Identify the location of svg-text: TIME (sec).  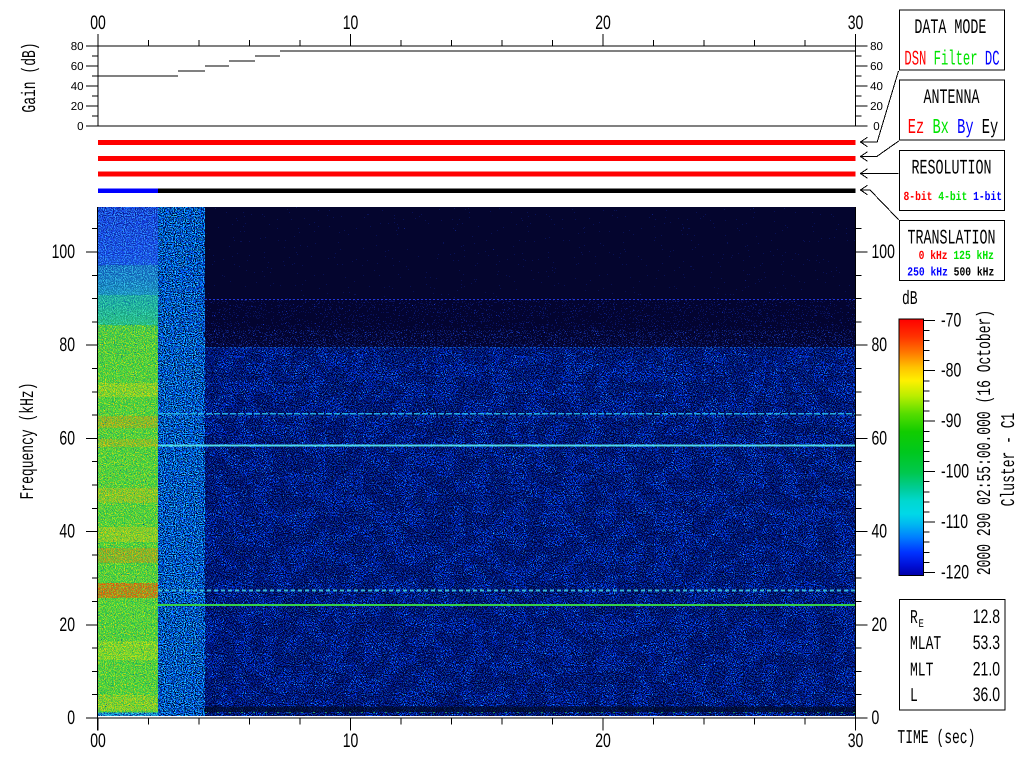
(936, 738).